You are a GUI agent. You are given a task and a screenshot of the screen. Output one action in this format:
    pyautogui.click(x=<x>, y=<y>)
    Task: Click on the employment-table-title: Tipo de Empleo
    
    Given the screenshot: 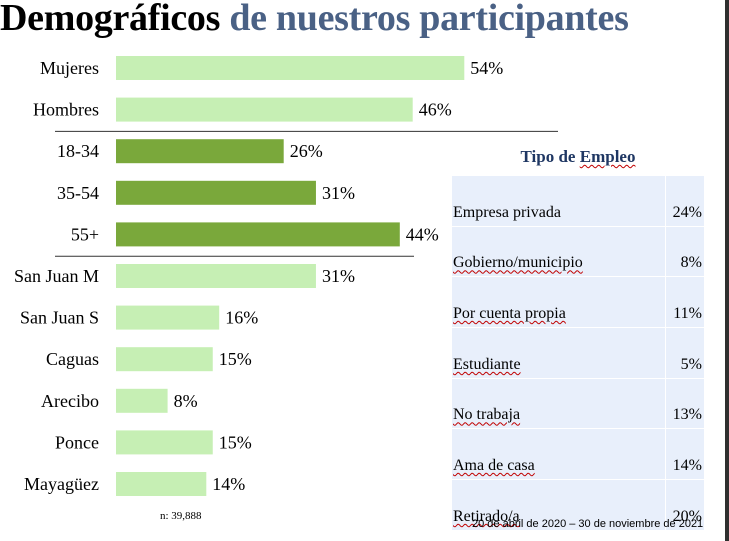 What is the action you would take?
    pyautogui.click(x=578, y=157)
    